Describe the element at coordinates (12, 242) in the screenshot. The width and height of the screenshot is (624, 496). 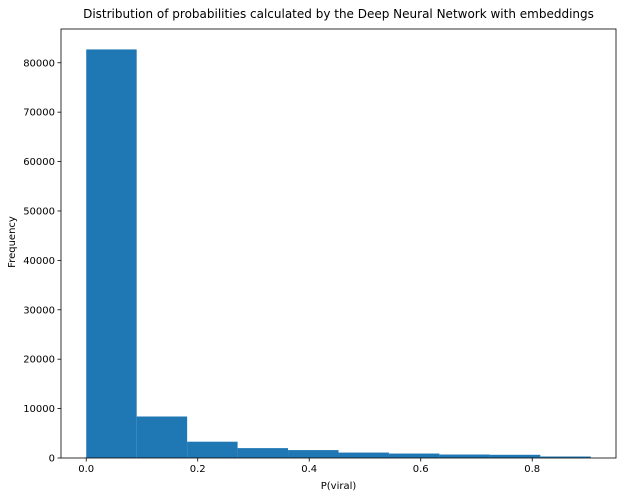
I see `y-axis-label: Frequency` at that location.